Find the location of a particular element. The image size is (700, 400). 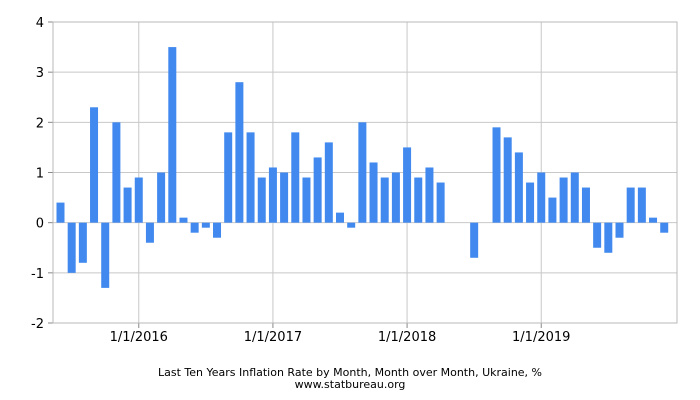

y-tick-label: -2 is located at coordinates (37, 324).